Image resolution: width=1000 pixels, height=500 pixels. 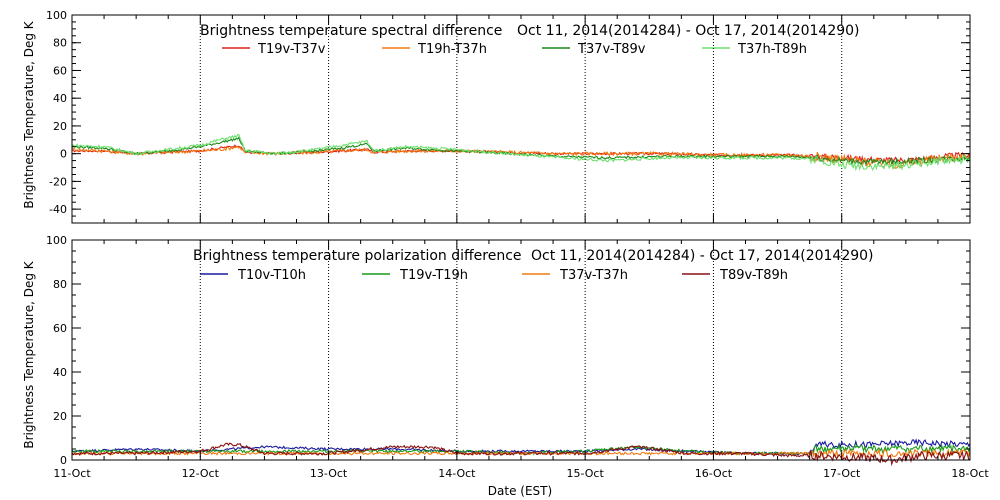 I want to click on legend-label-t37v-t89v: T37v-T89v, so click(x=611, y=49).